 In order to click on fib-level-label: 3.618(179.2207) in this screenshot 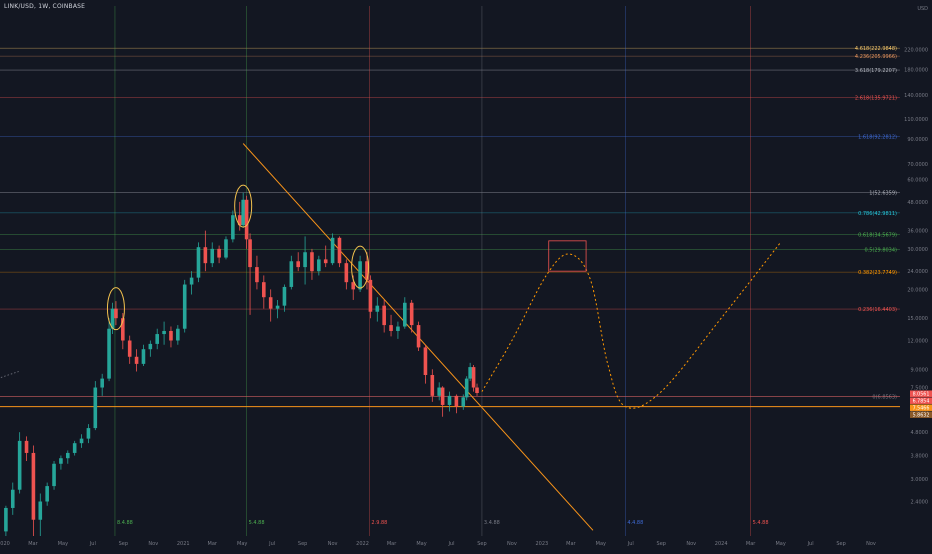, I will do `click(876, 71)`.